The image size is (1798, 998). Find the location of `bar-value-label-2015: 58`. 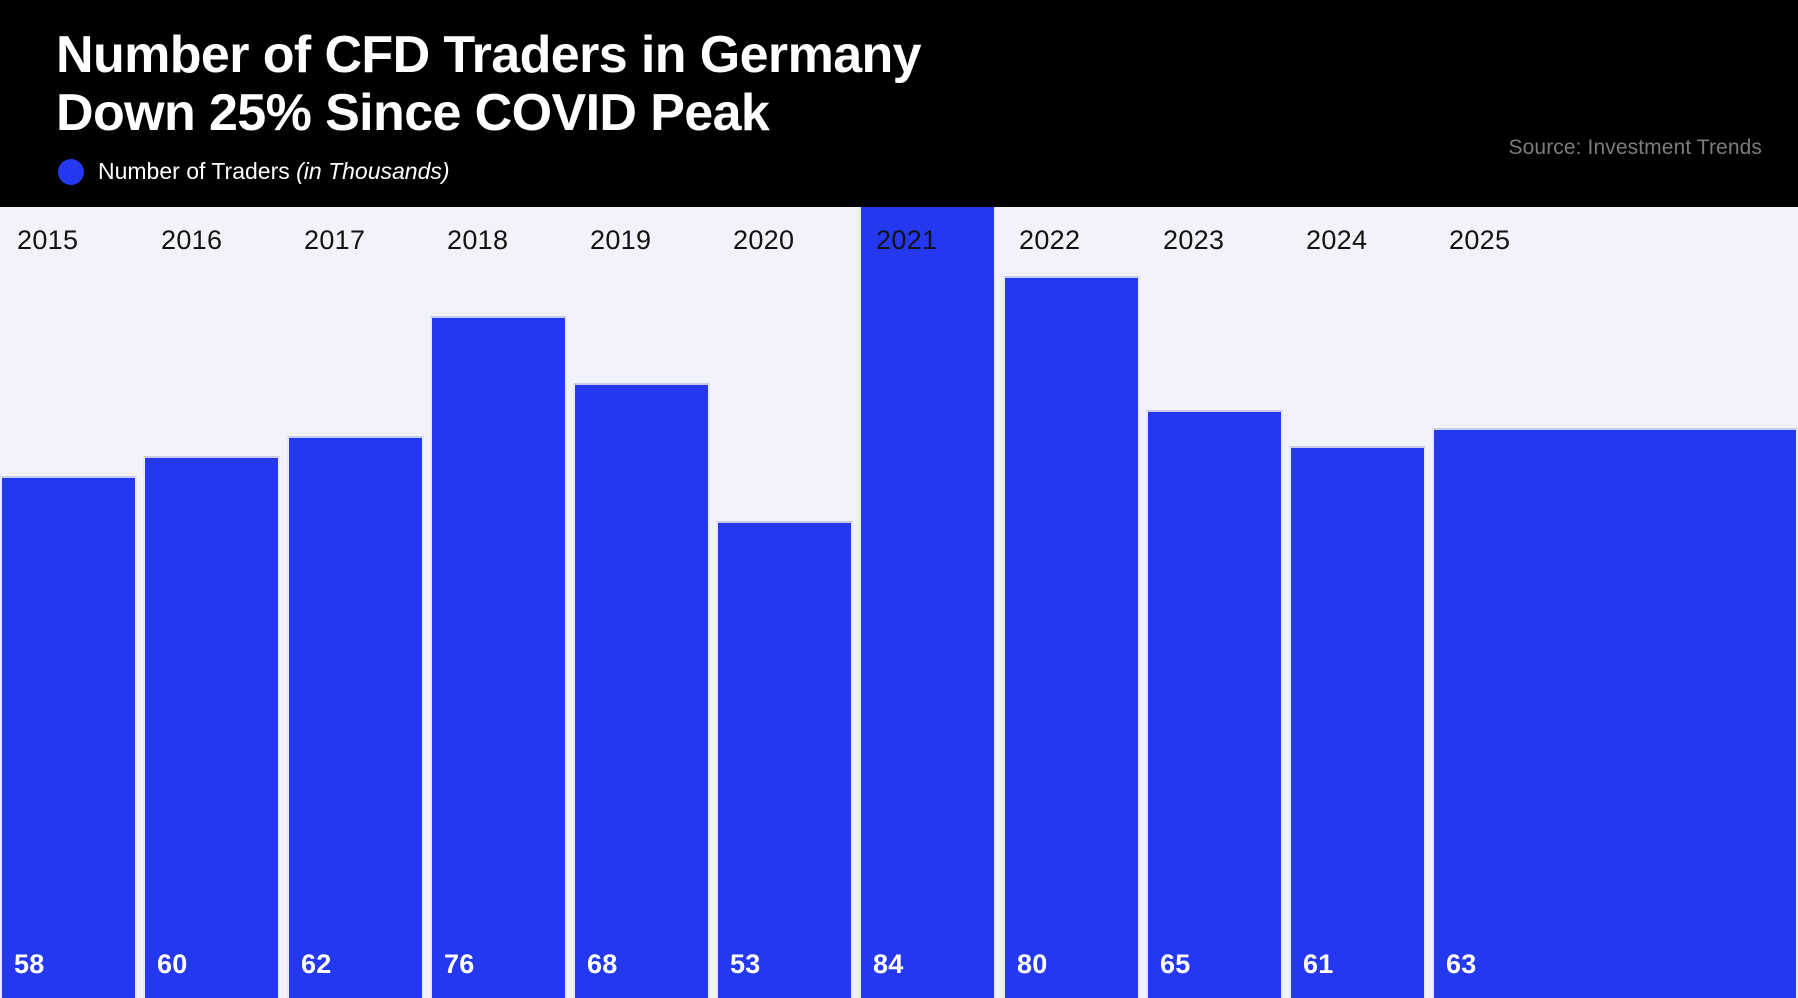

bar-value-label-2015: 58 is located at coordinates (29, 964).